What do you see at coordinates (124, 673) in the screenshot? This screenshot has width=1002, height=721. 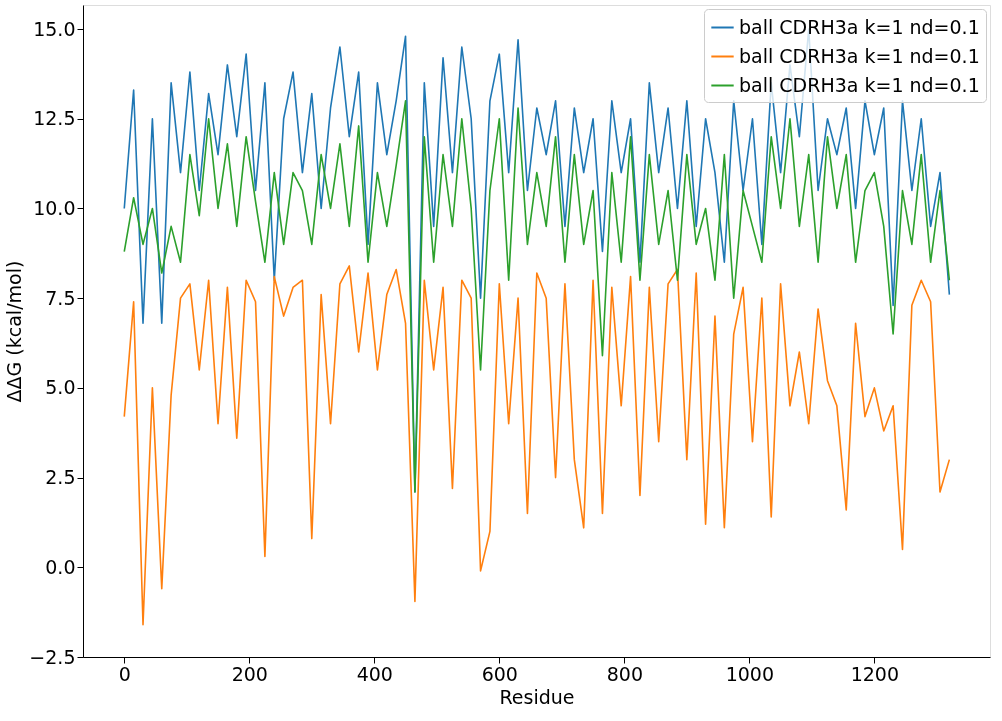 I see `x-tick-label: 0` at bounding box center [124, 673].